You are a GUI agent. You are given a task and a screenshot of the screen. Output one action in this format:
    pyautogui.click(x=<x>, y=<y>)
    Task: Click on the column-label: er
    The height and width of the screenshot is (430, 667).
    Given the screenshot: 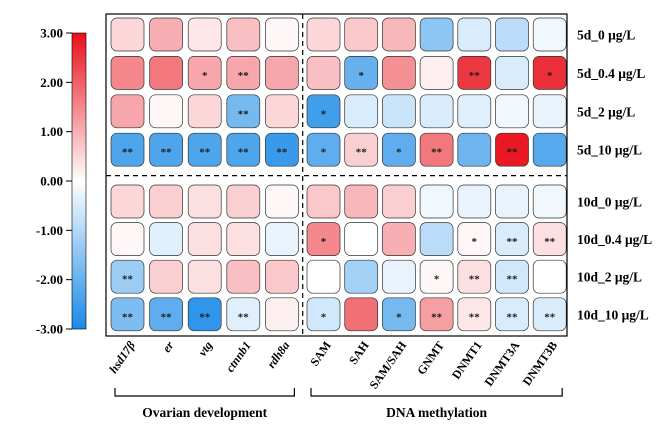 What is the action you would take?
    pyautogui.click(x=167, y=346)
    